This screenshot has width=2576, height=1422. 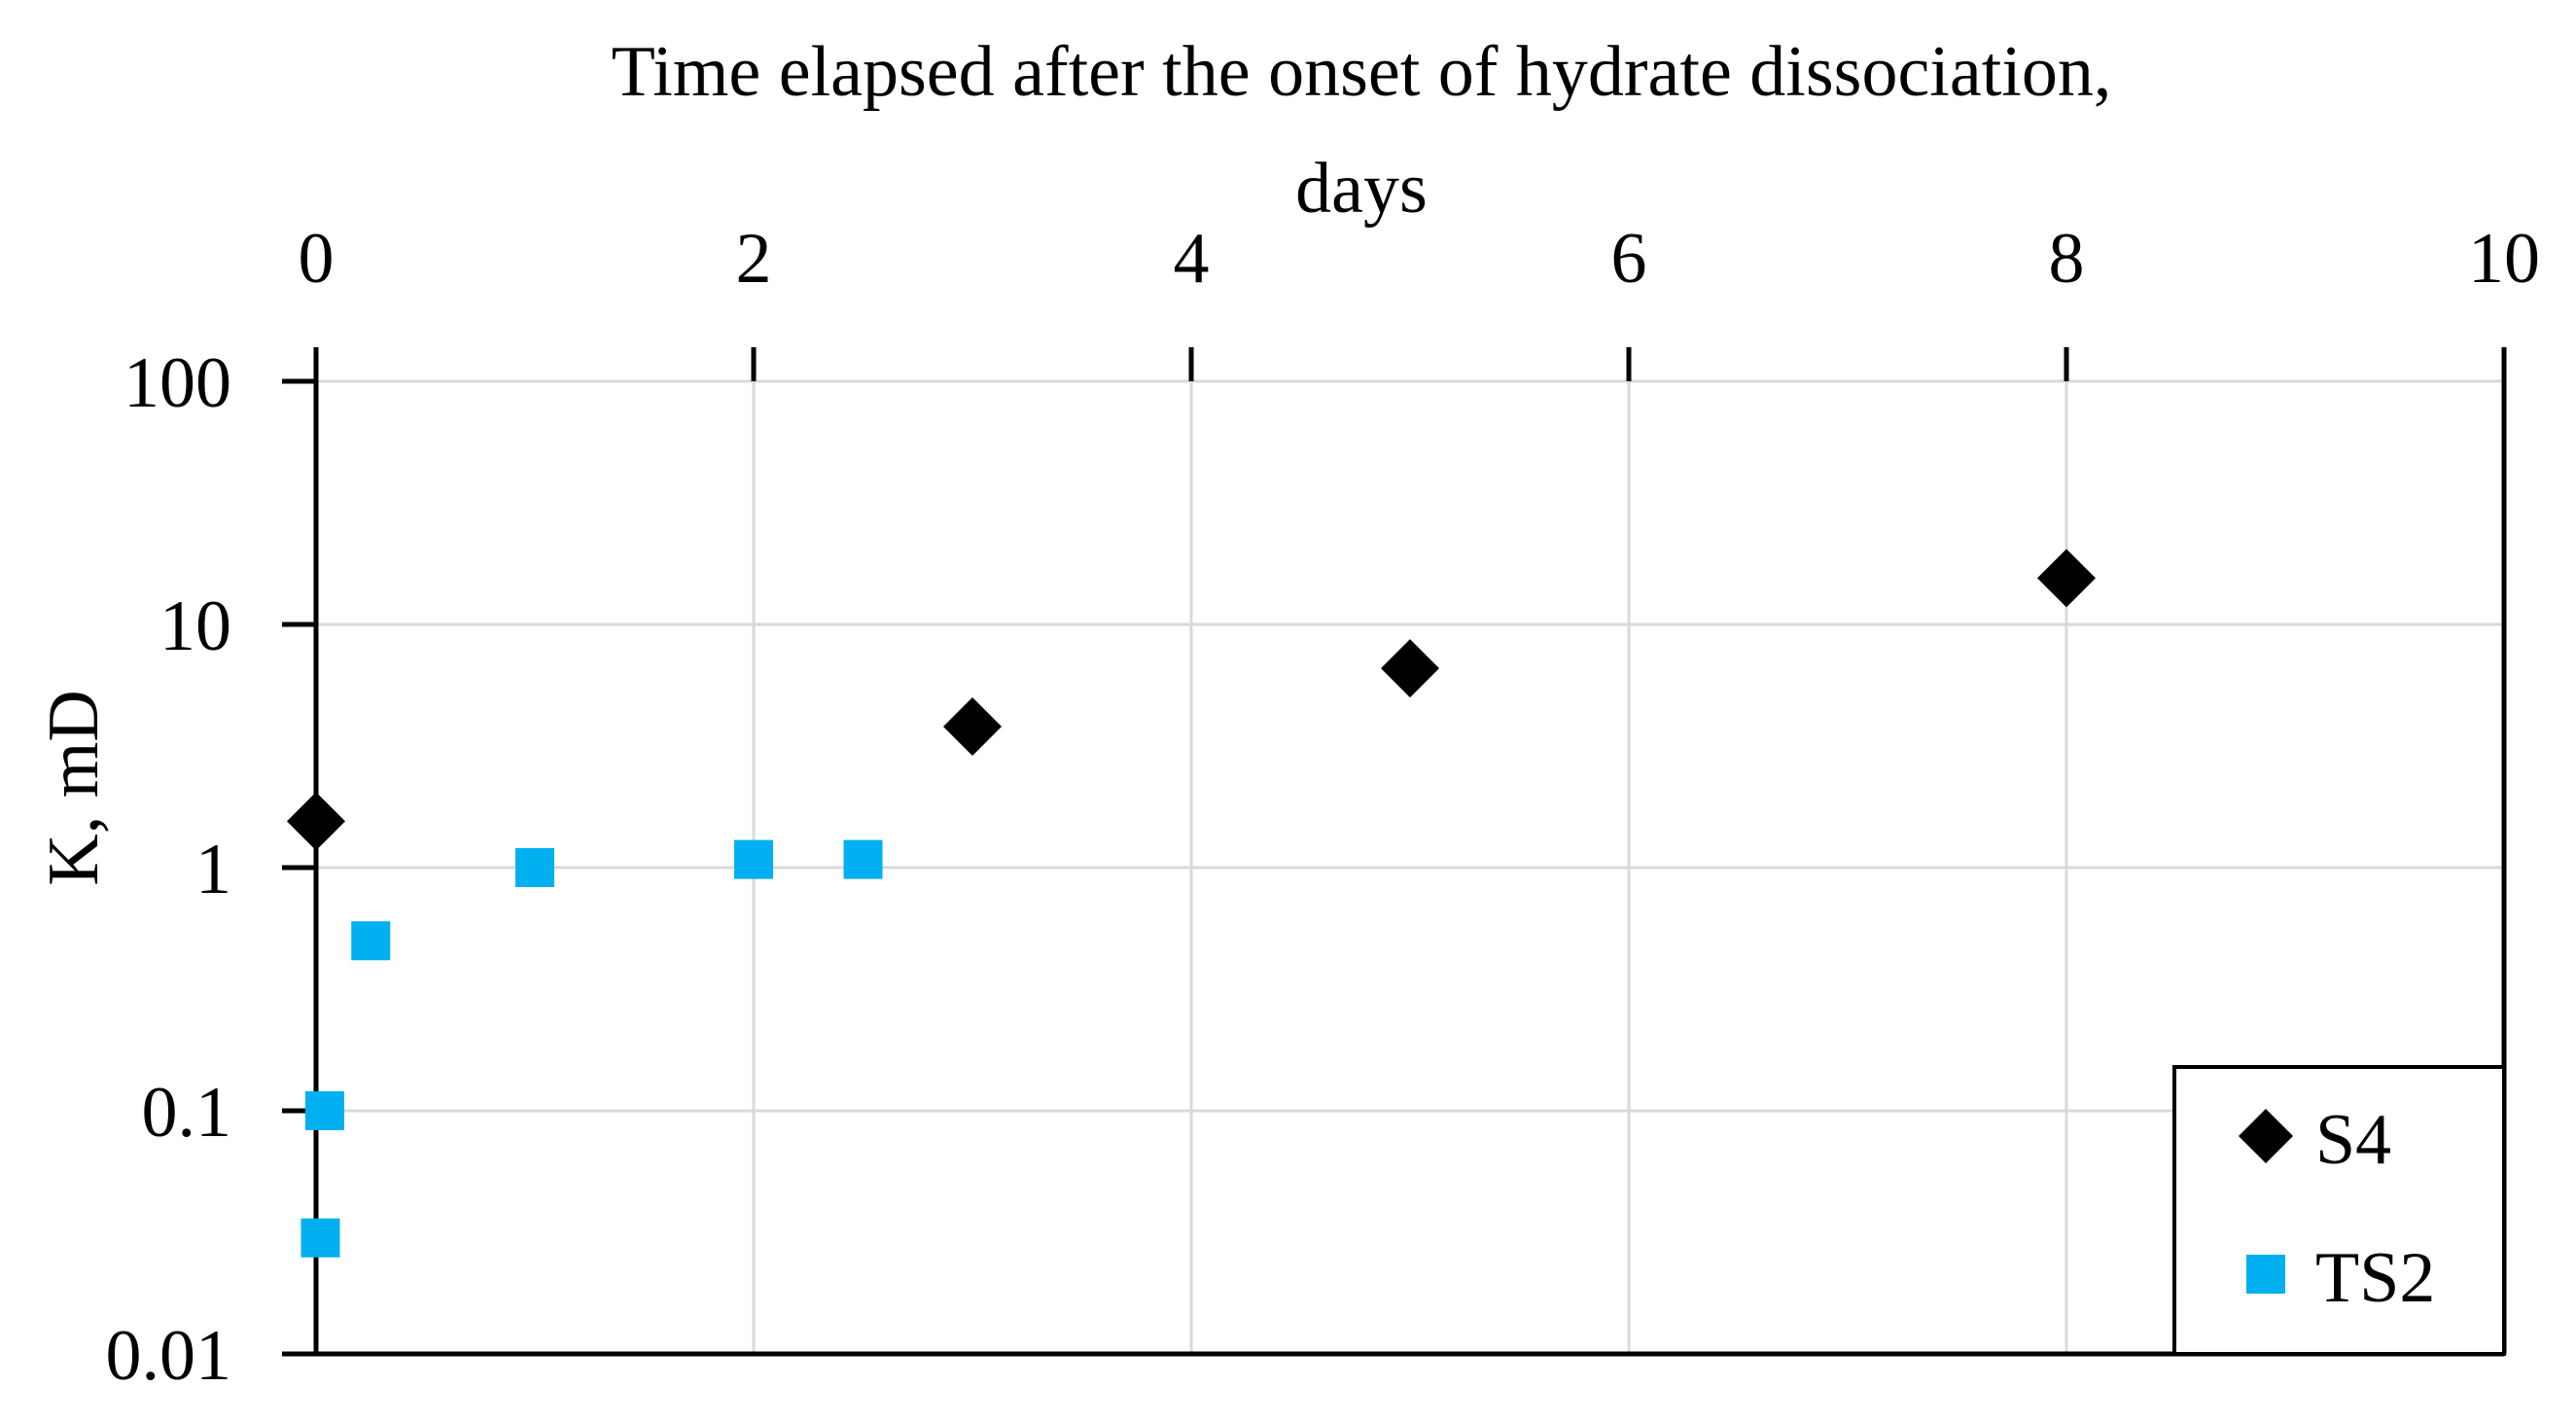 What do you see at coordinates (178, 383) in the screenshot?
I see `y-tick-label: 100` at bounding box center [178, 383].